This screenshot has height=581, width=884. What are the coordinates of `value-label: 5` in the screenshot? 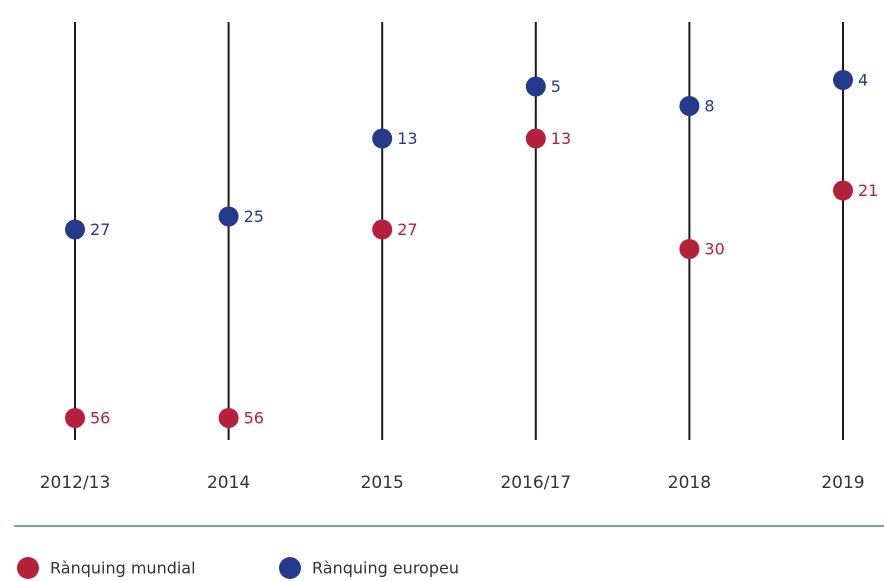 It's located at (556, 86).